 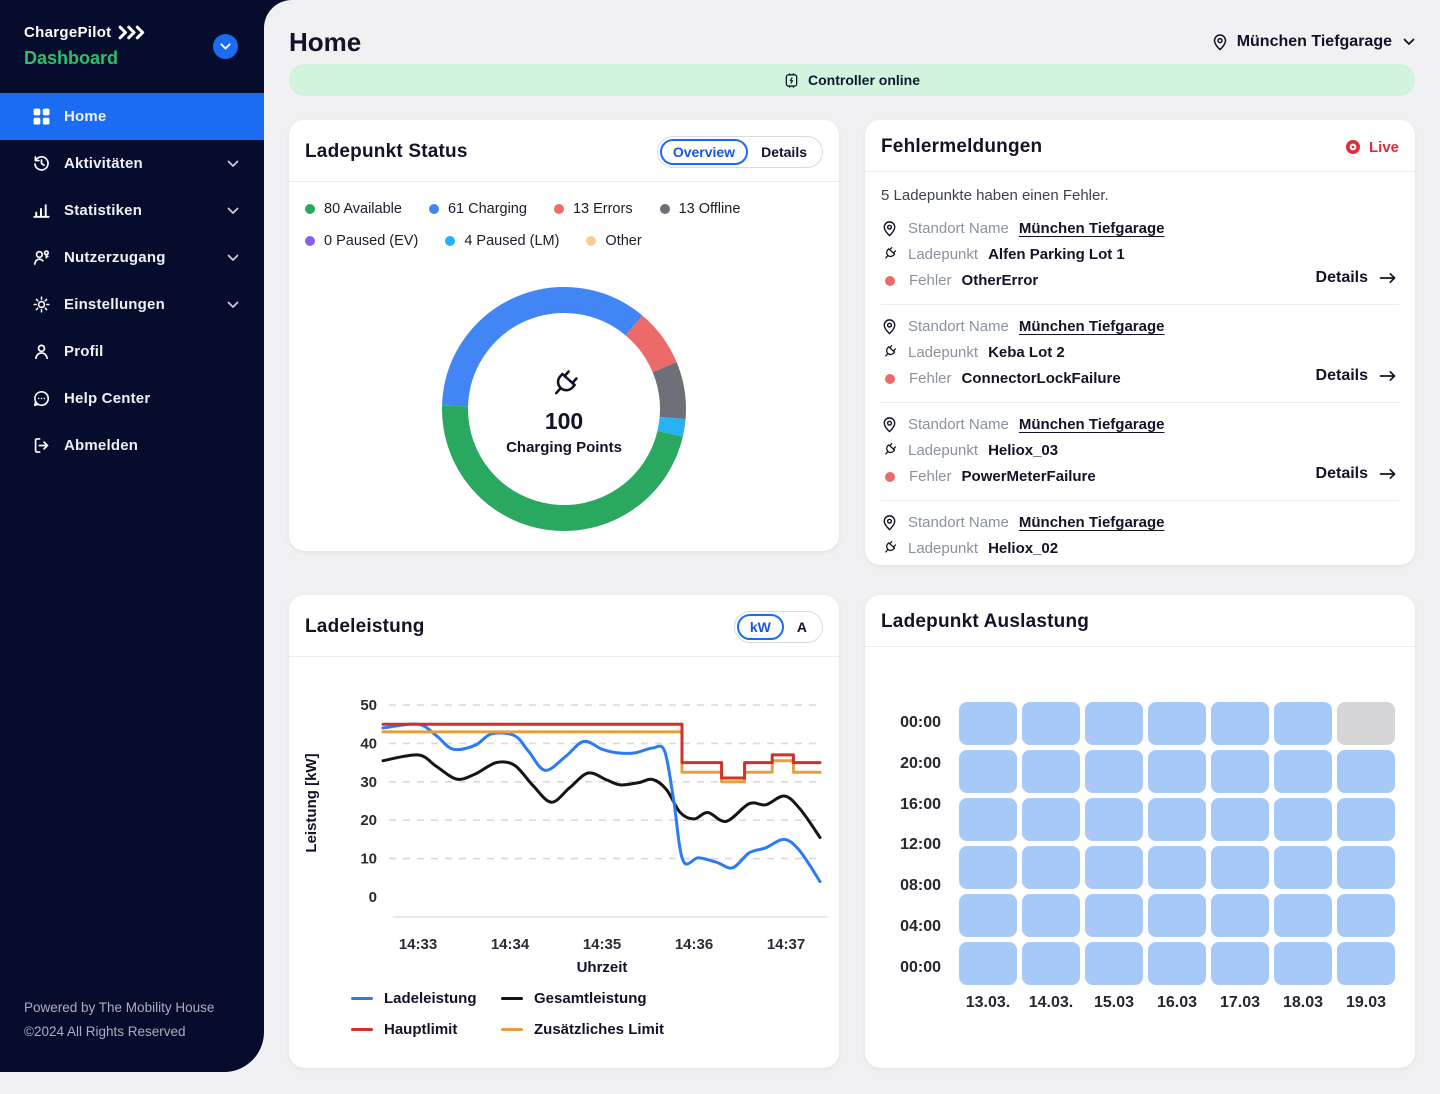 What do you see at coordinates (802, 627) in the screenshot?
I see `unit-toggle-option-a: A` at bounding box center [802, 627].